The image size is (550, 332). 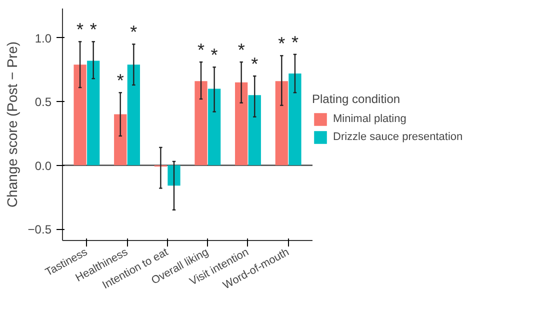 What do you see at coordinates (398, 137) in the screenshot?
I see `legend-label: Drizzle sauce presentation` at bounding box center [398, 137].